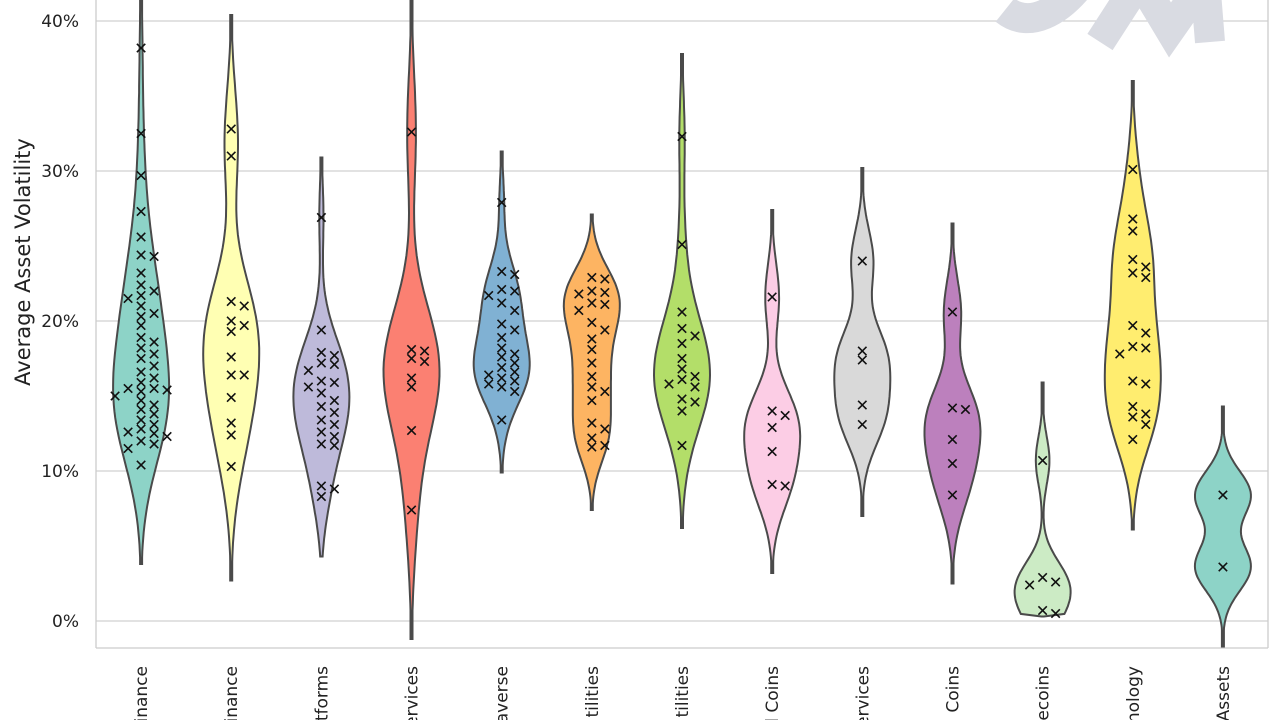  I want to click on y-tick-label: 10%, so click(60, 472).